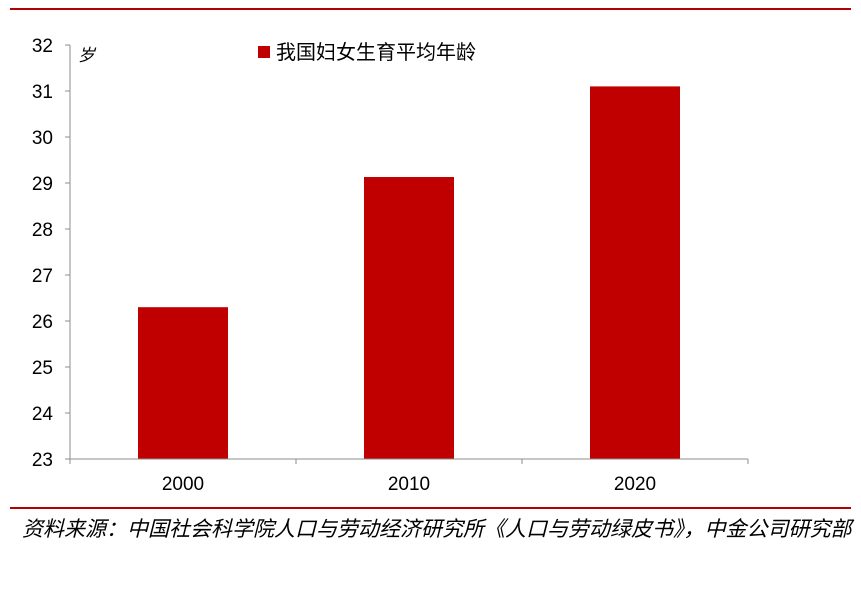 Image resolution: width=861 pixels, height=591 pixels. What do you see at coordinates (430, 9) in the screenshot?
I see `top-divider` at bounding box center [430, 9].